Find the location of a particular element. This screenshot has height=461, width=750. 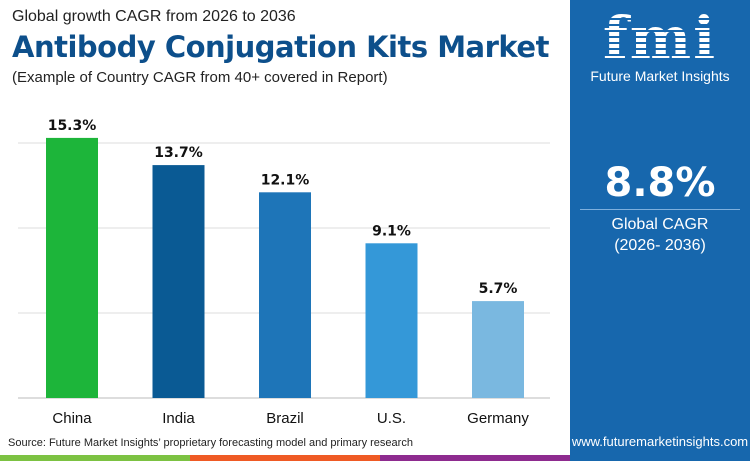

global-cagr-label: Global CAGR is located at coordinates (660, 224).